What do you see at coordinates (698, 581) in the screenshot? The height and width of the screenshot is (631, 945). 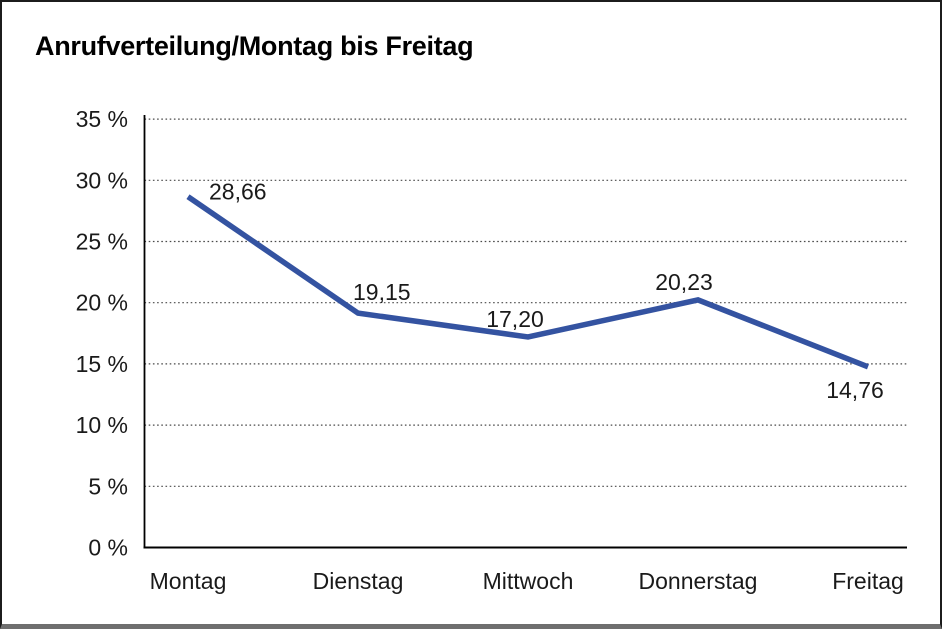 I see `x-tick-label: Donnerstag` at bounding box center [698, 581].